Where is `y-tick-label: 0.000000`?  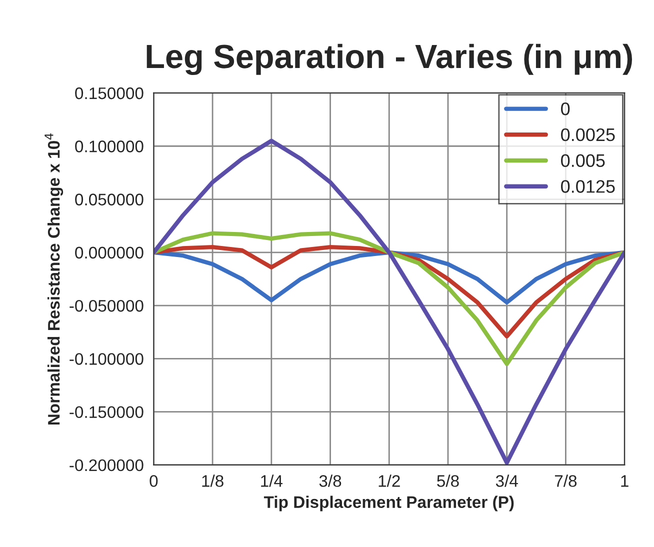 y-tick-label: 0.000000 is located at coordinates (109, 252).